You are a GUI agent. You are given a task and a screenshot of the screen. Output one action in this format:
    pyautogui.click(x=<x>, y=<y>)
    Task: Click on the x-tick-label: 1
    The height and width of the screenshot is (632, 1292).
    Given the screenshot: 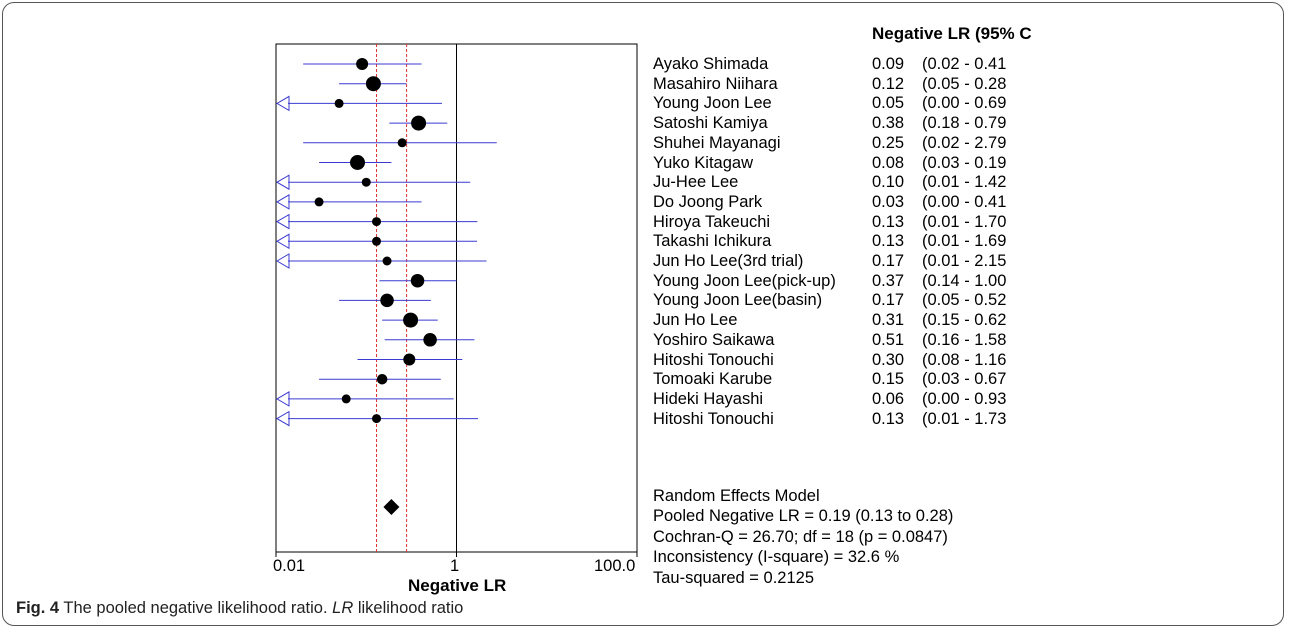 What is the action you would take?
    pyautogui.click(x=455, y=566)
    